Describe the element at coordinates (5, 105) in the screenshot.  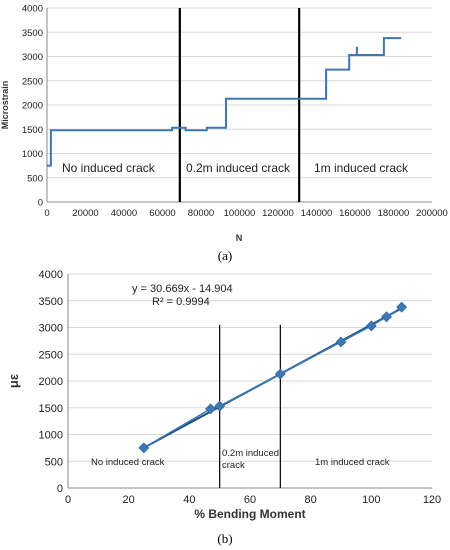
I see `chart-a-y-axis-label: Microstrain` at that location.